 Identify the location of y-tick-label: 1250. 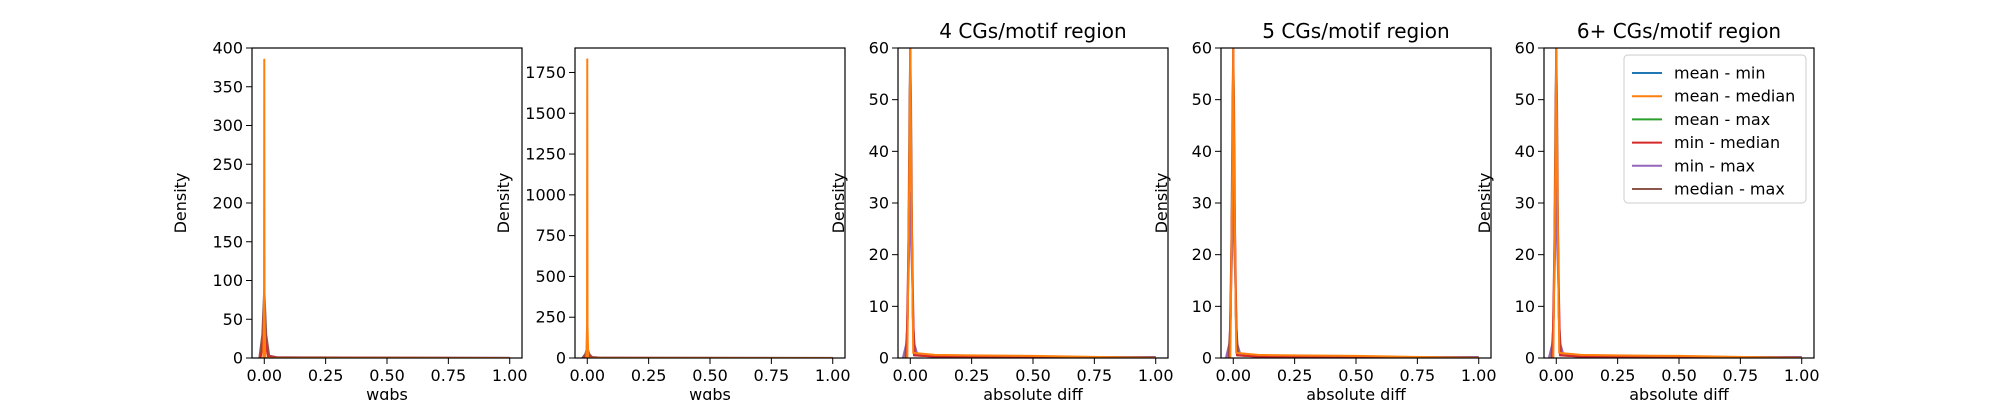
(545, 154).